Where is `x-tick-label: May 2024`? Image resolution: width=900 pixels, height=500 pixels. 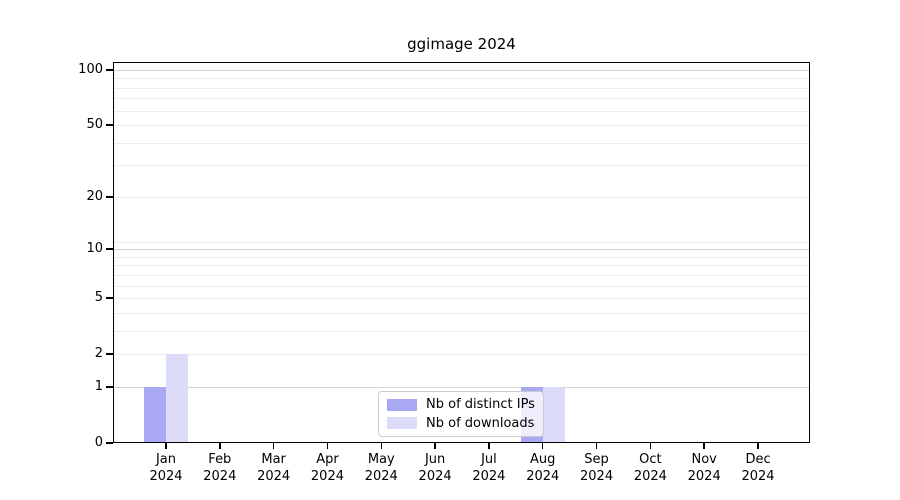 x-tick-label: May 2024 is located at coordinates (381, 468).